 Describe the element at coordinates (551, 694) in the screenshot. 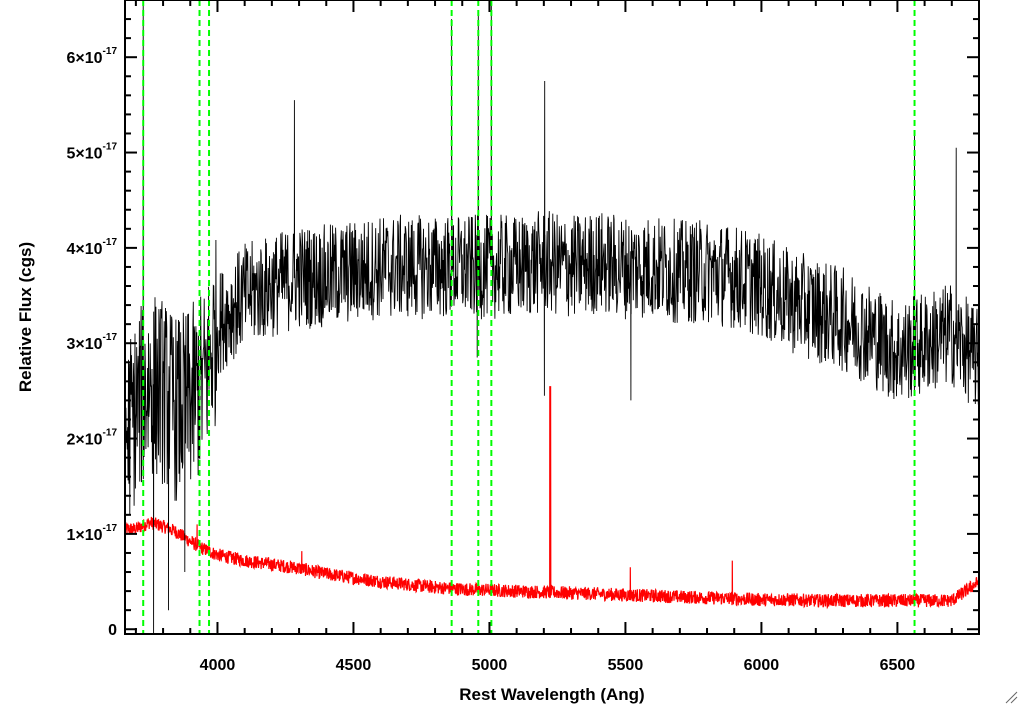

I see `x-axis-label: Rest Wavelength (Ang)` at that location.